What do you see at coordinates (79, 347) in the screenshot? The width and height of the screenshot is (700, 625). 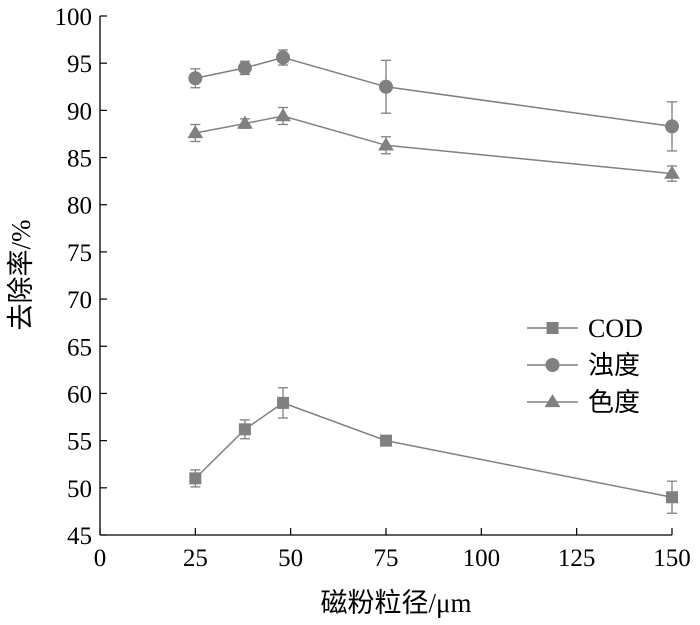 I see `y-tick-label: 65` at bounding box center [79, 347].